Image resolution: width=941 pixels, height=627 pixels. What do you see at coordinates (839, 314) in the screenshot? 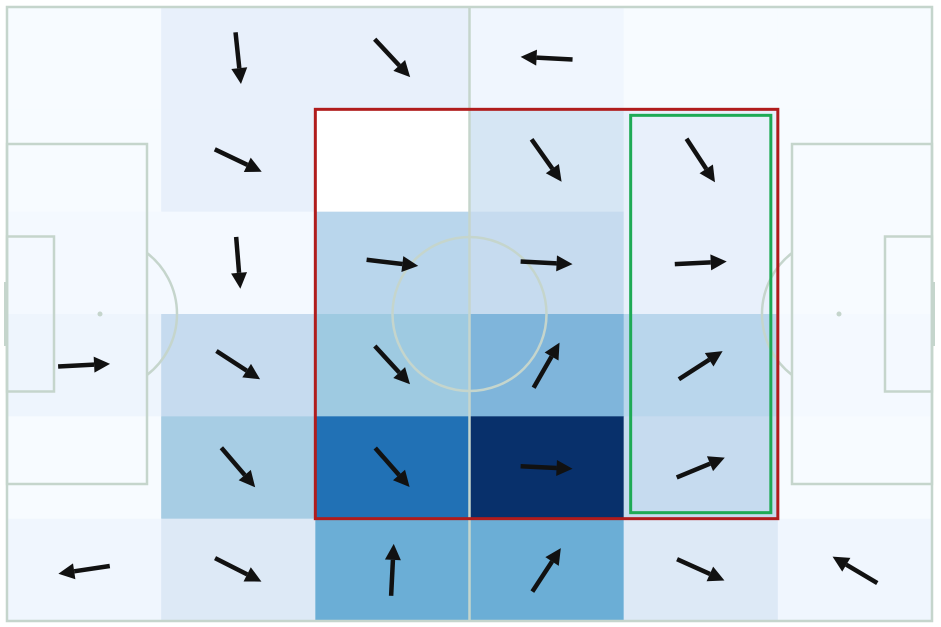
I see `right-penalty-spot` at bounding box center [839, 314].